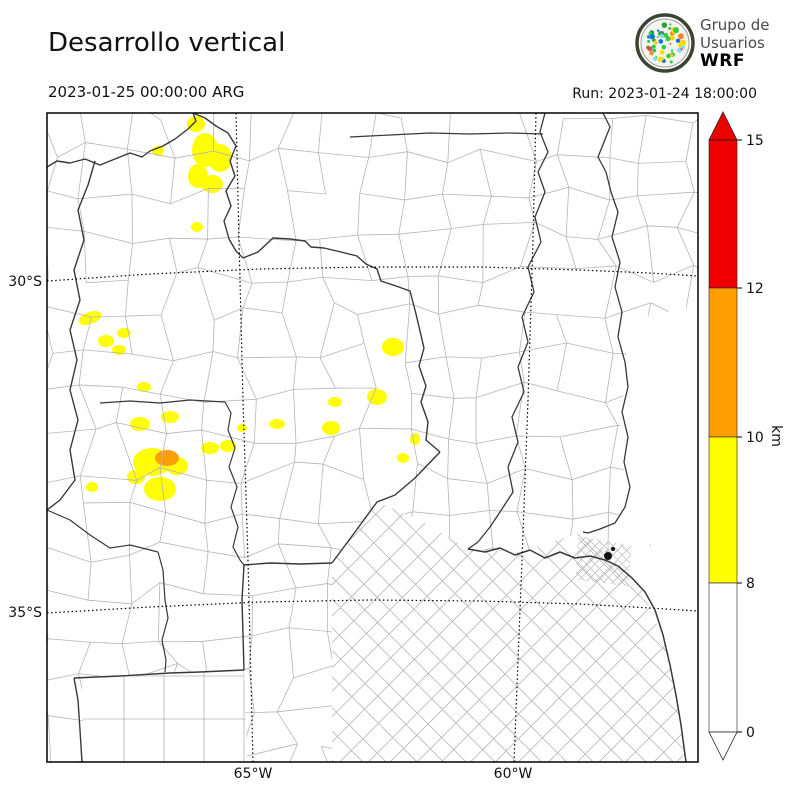 This screenshot has width=800, height=800. What do you see at coordinates (735, 25) in the screenshot?
I see `logo-line-1: Grupo de` at bounding box center [735, 25].